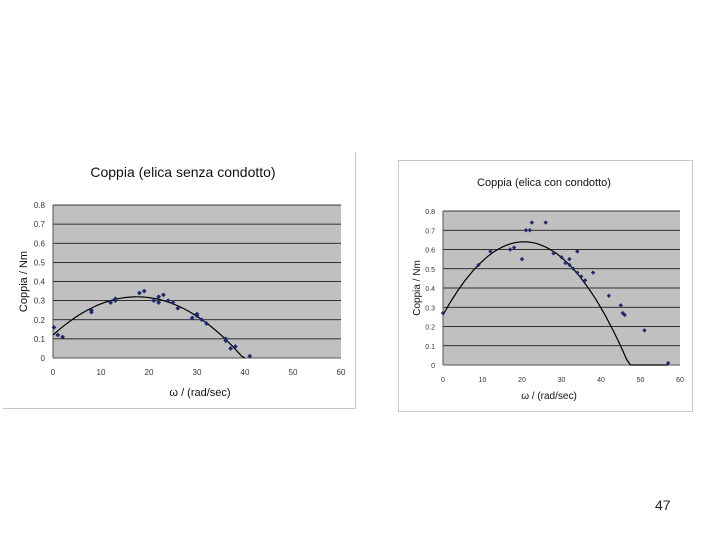 This screenshot has width=720, height=540. I want to click on chart-title: Coppia (elica senza condotto), so click(182, 172).